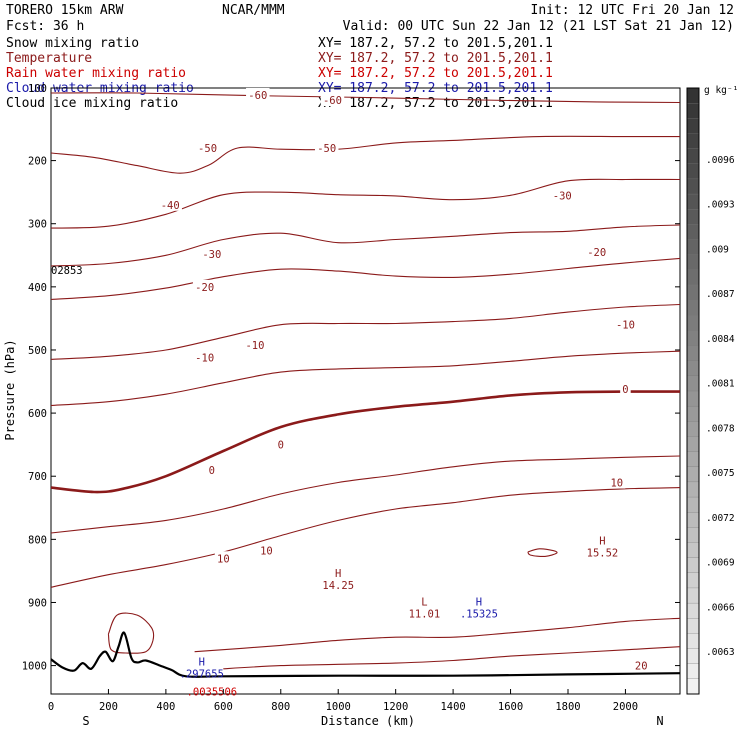  I want to click on x-tick-label: 800, so click(280, 707).